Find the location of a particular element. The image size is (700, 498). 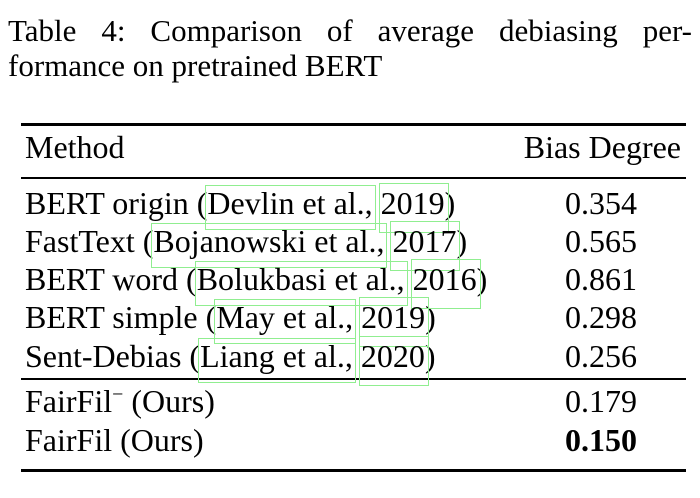

method-name-text: BERT word ( is located at coordinates (111, 279).